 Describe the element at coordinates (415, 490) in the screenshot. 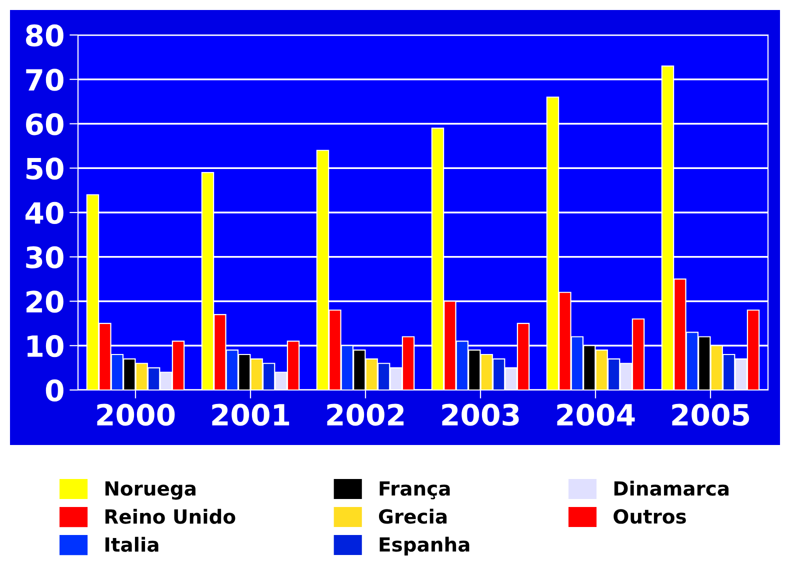

I see `legend-label: França` at that location.